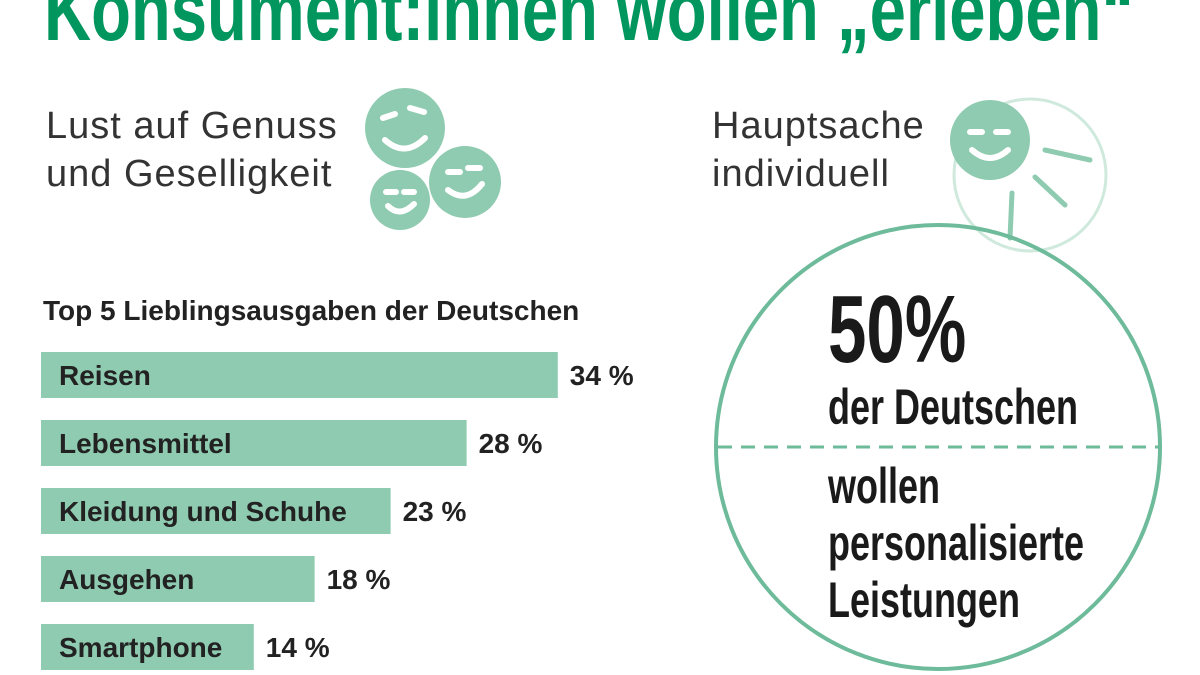  Describe the element at coordinates (311, 310) in the screenshot. I see `chart-title: Top 5 Lieblingsausgaben der Deutschen` at that location.